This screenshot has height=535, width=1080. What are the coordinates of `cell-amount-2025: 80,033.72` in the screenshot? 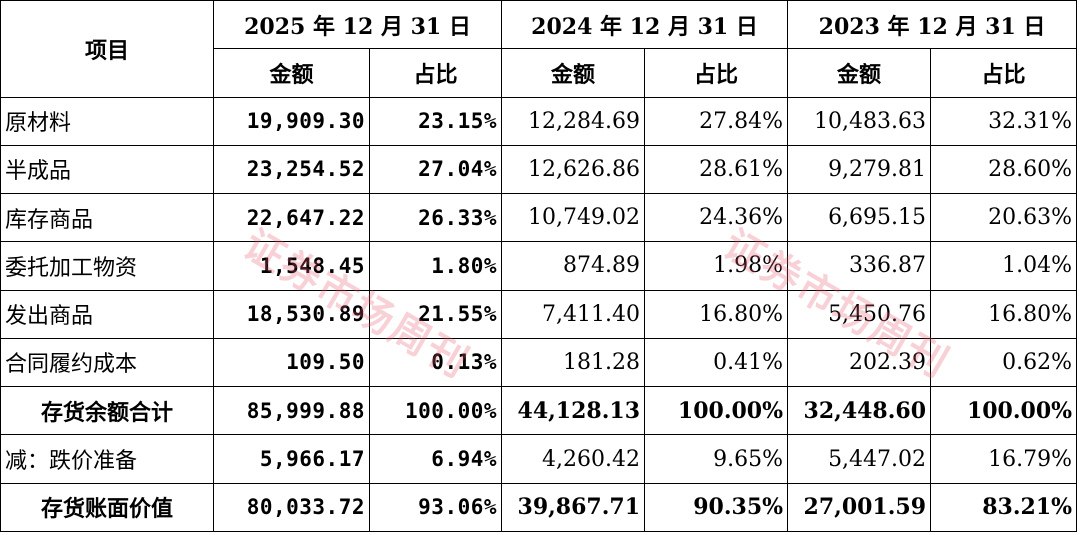 It's located at (291, 507).